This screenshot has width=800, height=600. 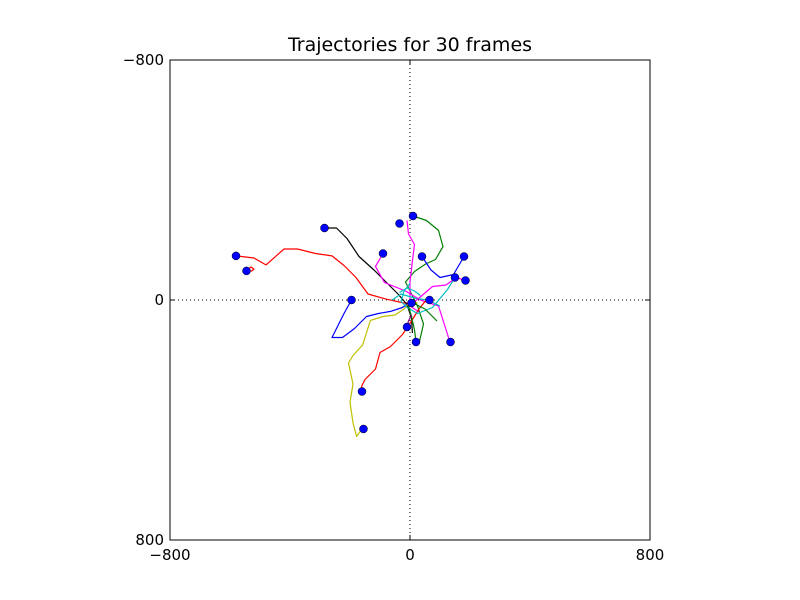 I want to click on x-tick-label: 0, so click(x=410, y=555).